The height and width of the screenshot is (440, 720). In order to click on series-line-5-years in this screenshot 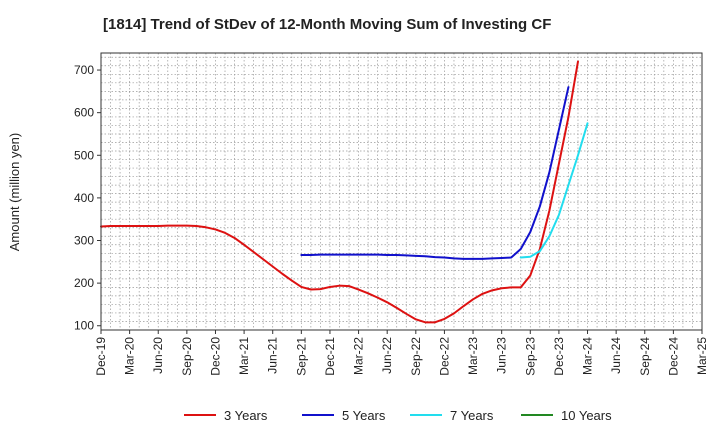, I will do `click(435, 173)`.